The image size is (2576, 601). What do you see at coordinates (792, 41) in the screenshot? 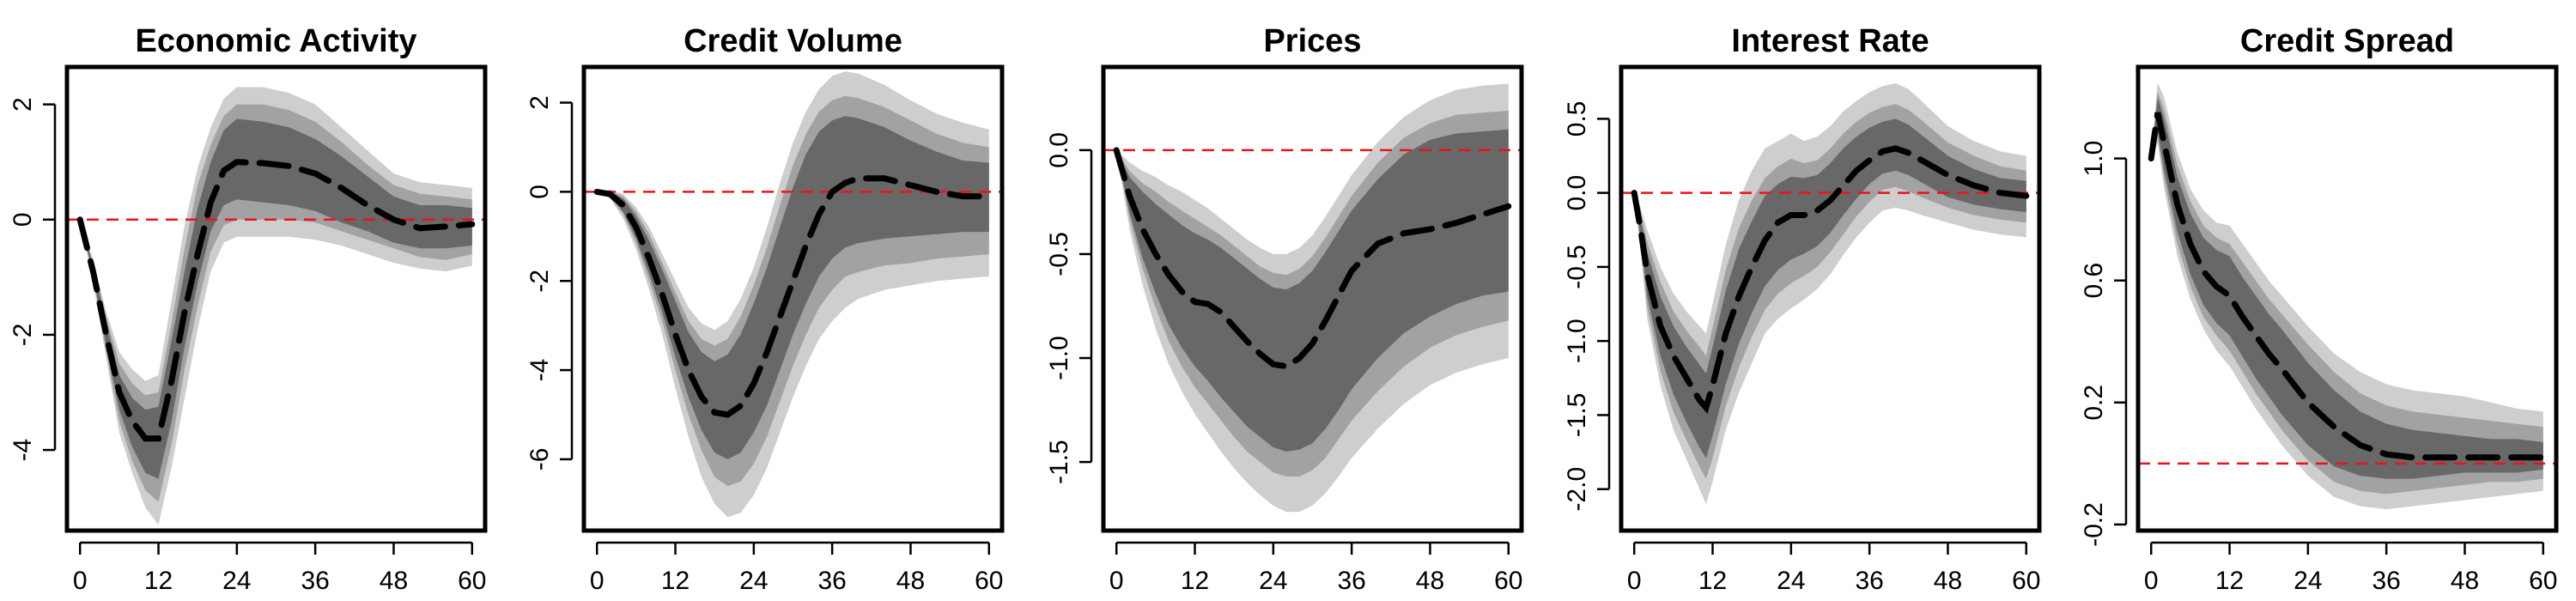
I see `panel-title: Credit Volume` at bounding box center [792, 41].